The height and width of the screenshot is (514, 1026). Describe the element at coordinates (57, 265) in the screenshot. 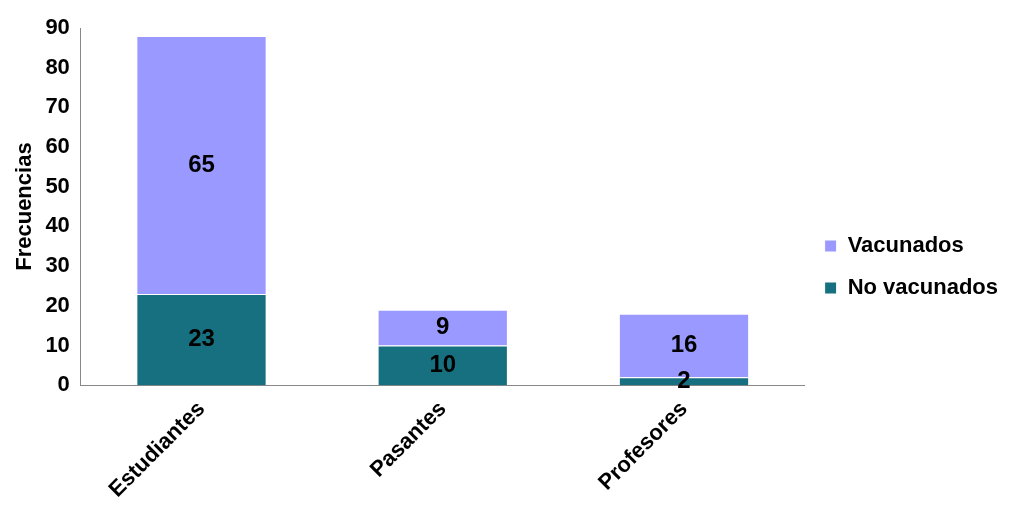

I see `y-tick-label: 30` at that location.